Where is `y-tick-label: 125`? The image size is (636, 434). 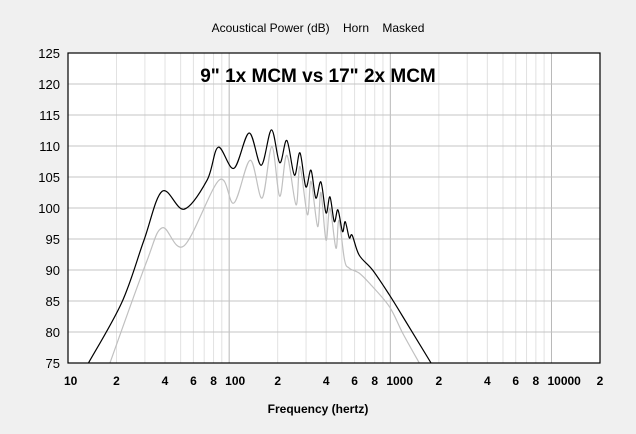
y-tick-label: 125 is located at coordinates (49, 53).